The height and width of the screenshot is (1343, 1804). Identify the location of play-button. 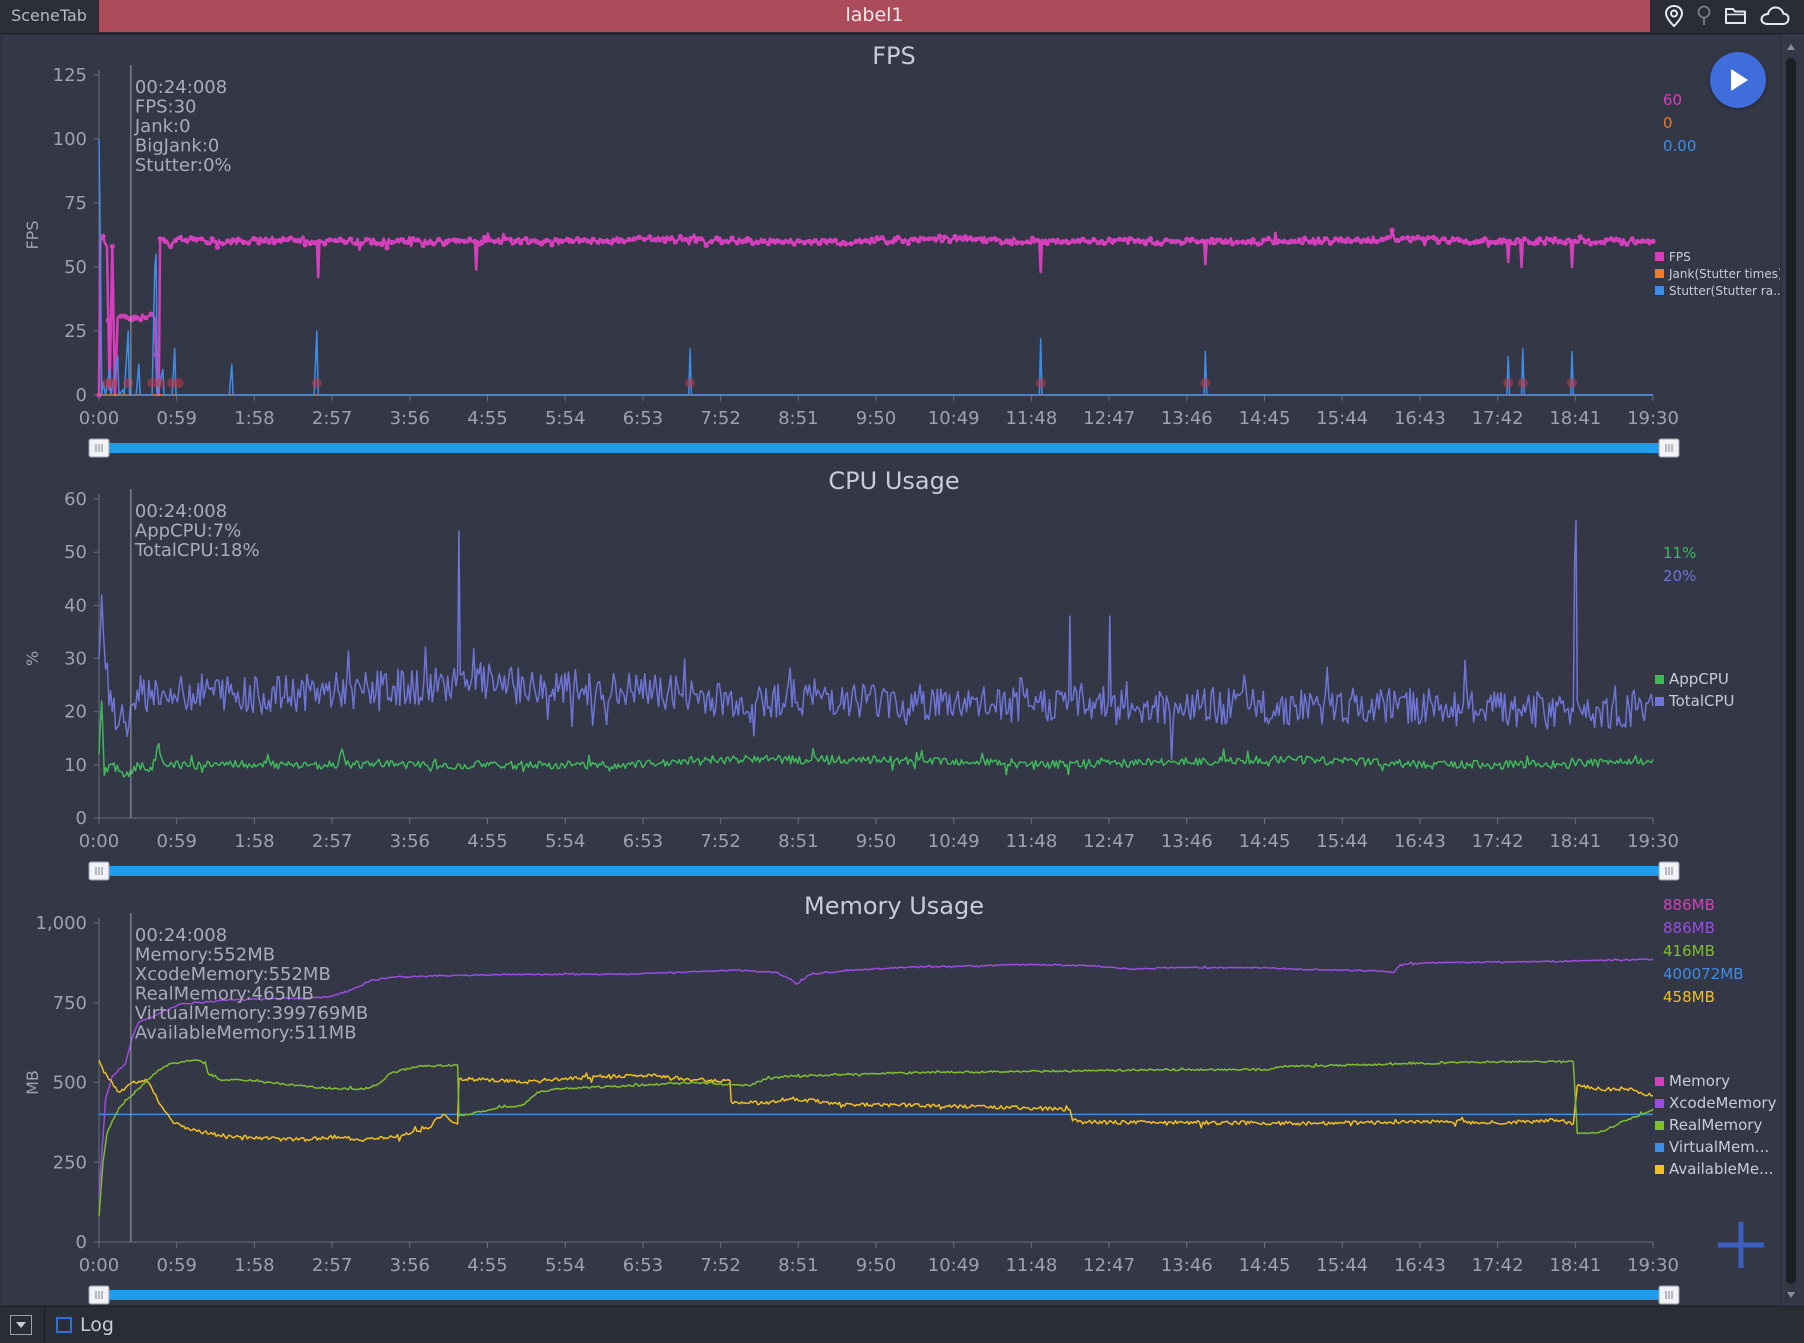
(1738, 80).